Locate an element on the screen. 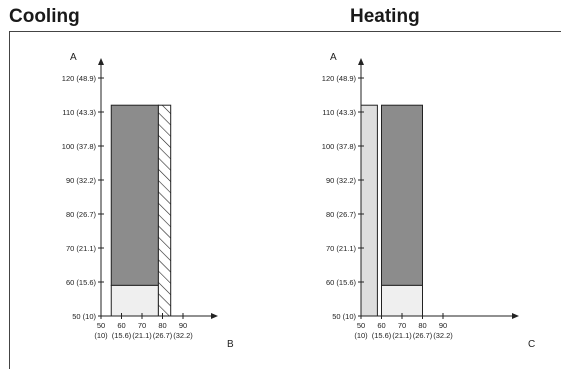 The width and height of the screenshot is (561, 369). heating-x-axis-letter: C is located at coordinates (531, 344).